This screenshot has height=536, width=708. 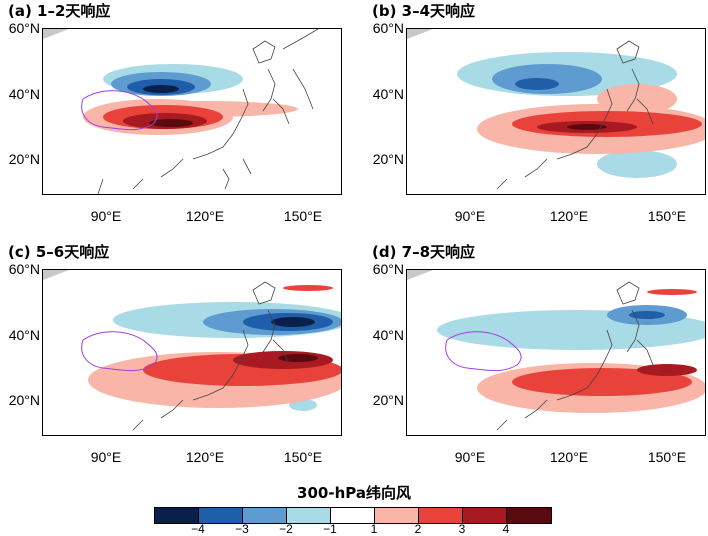 What do you see at coordinates (198, 529) in the screenshot?
I see `colorbar-label: −4` at bounding box center [198, 529].